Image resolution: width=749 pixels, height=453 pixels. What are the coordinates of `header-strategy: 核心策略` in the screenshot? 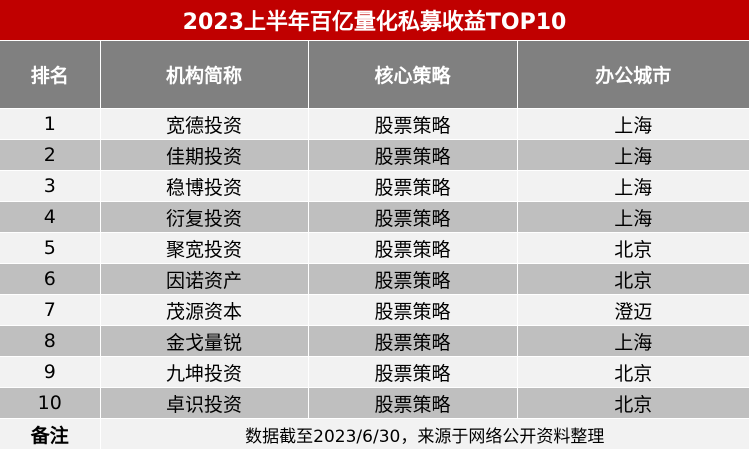 It's located at (413, 75).